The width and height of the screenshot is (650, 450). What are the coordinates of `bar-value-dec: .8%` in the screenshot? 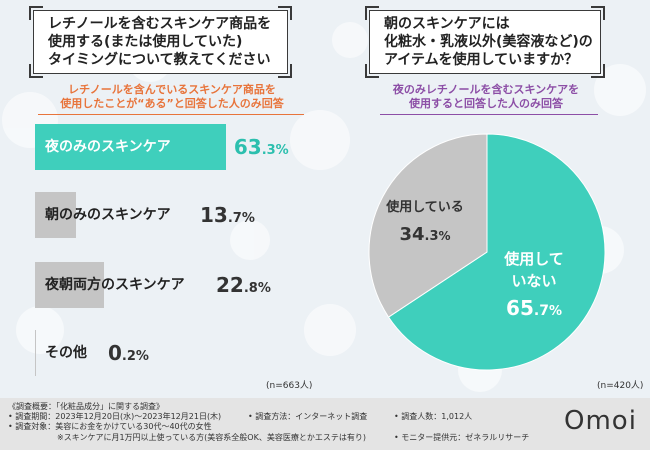 It's located at (257, 288).